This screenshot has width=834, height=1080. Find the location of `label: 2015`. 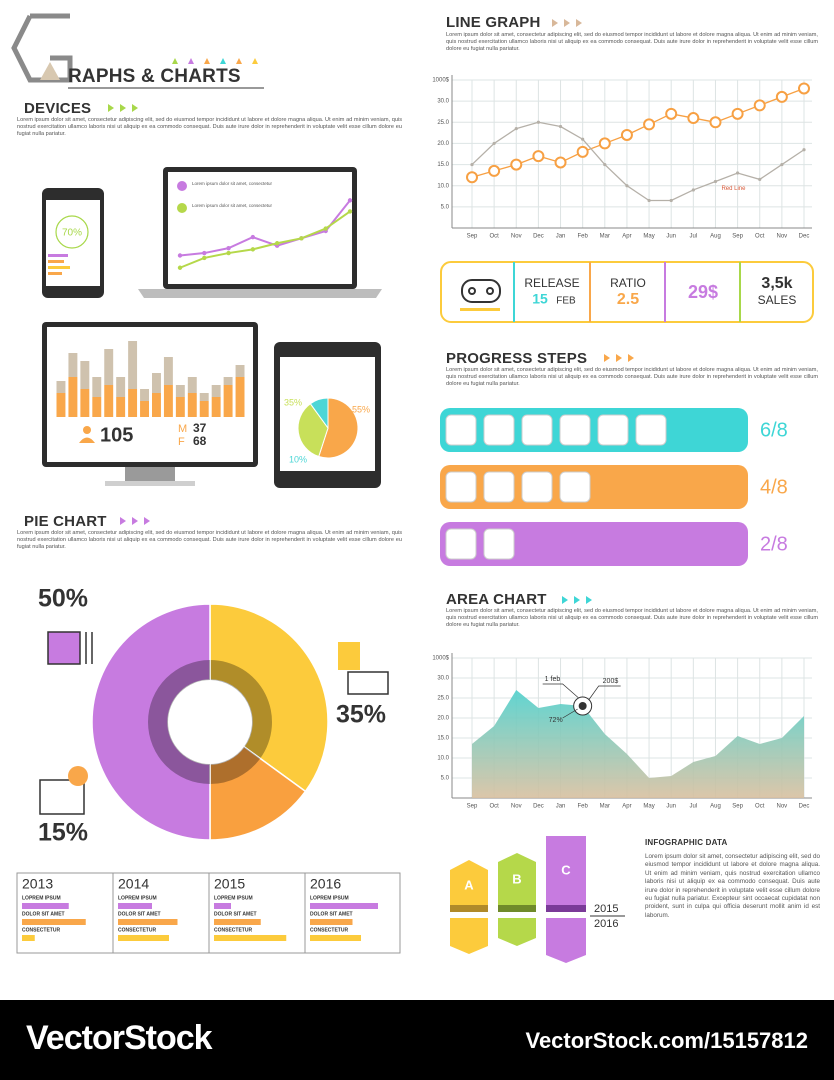

label: 2015 is located at coordinates (606, 909).